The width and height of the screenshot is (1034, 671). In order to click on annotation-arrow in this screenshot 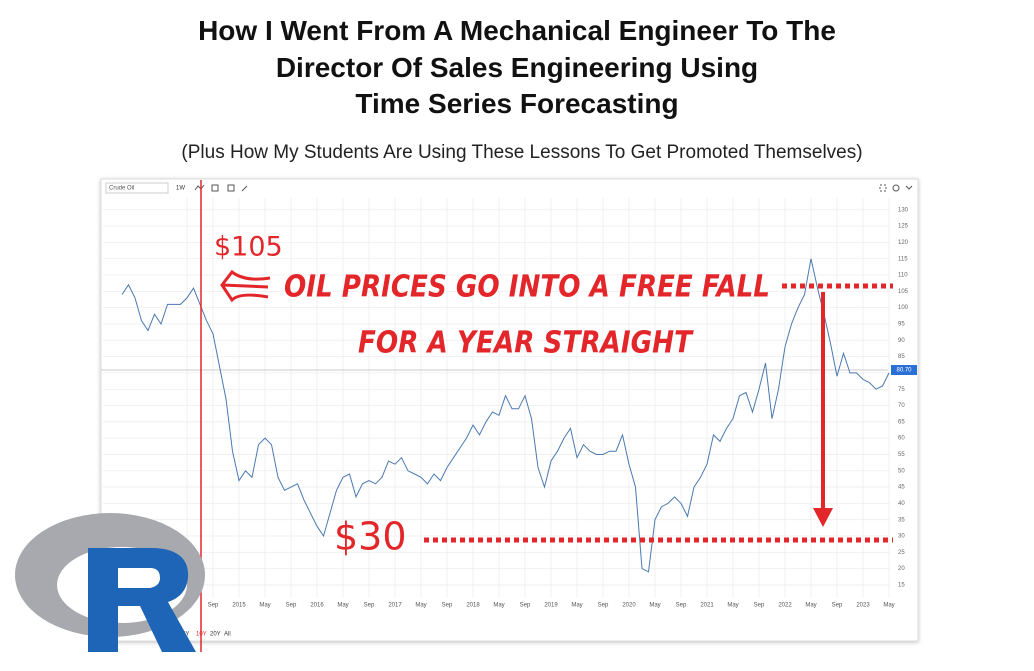, I will do `click(245, 286)`.